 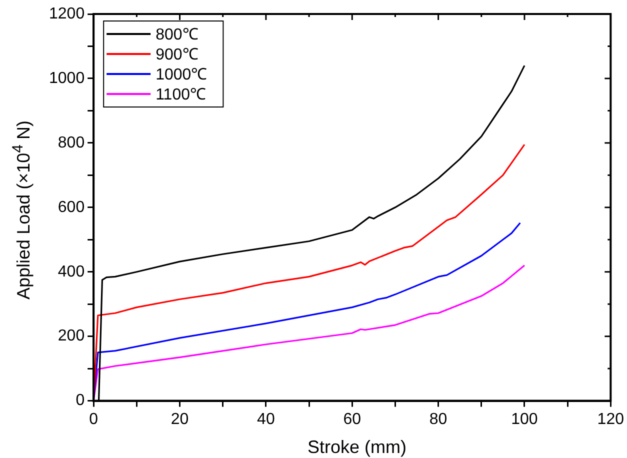 What do you see at coordinates (177, 55) in the screenshot?
I see `legend-label: 900℃` at bounding box center [177, 55].